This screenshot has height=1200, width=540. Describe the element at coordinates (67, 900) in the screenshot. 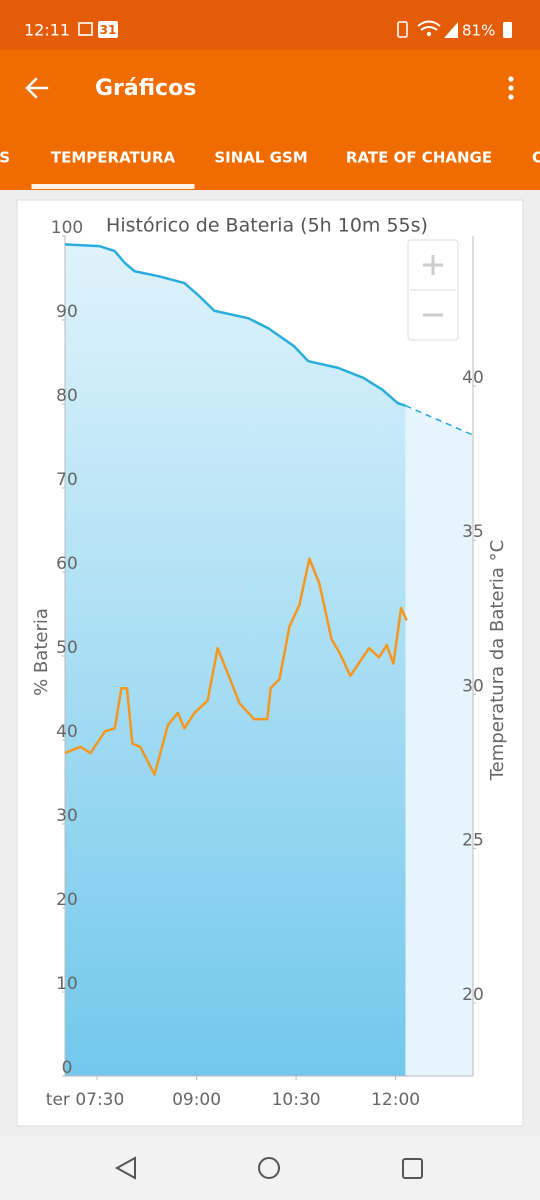

I see `y-tick-label: 20` at that location.